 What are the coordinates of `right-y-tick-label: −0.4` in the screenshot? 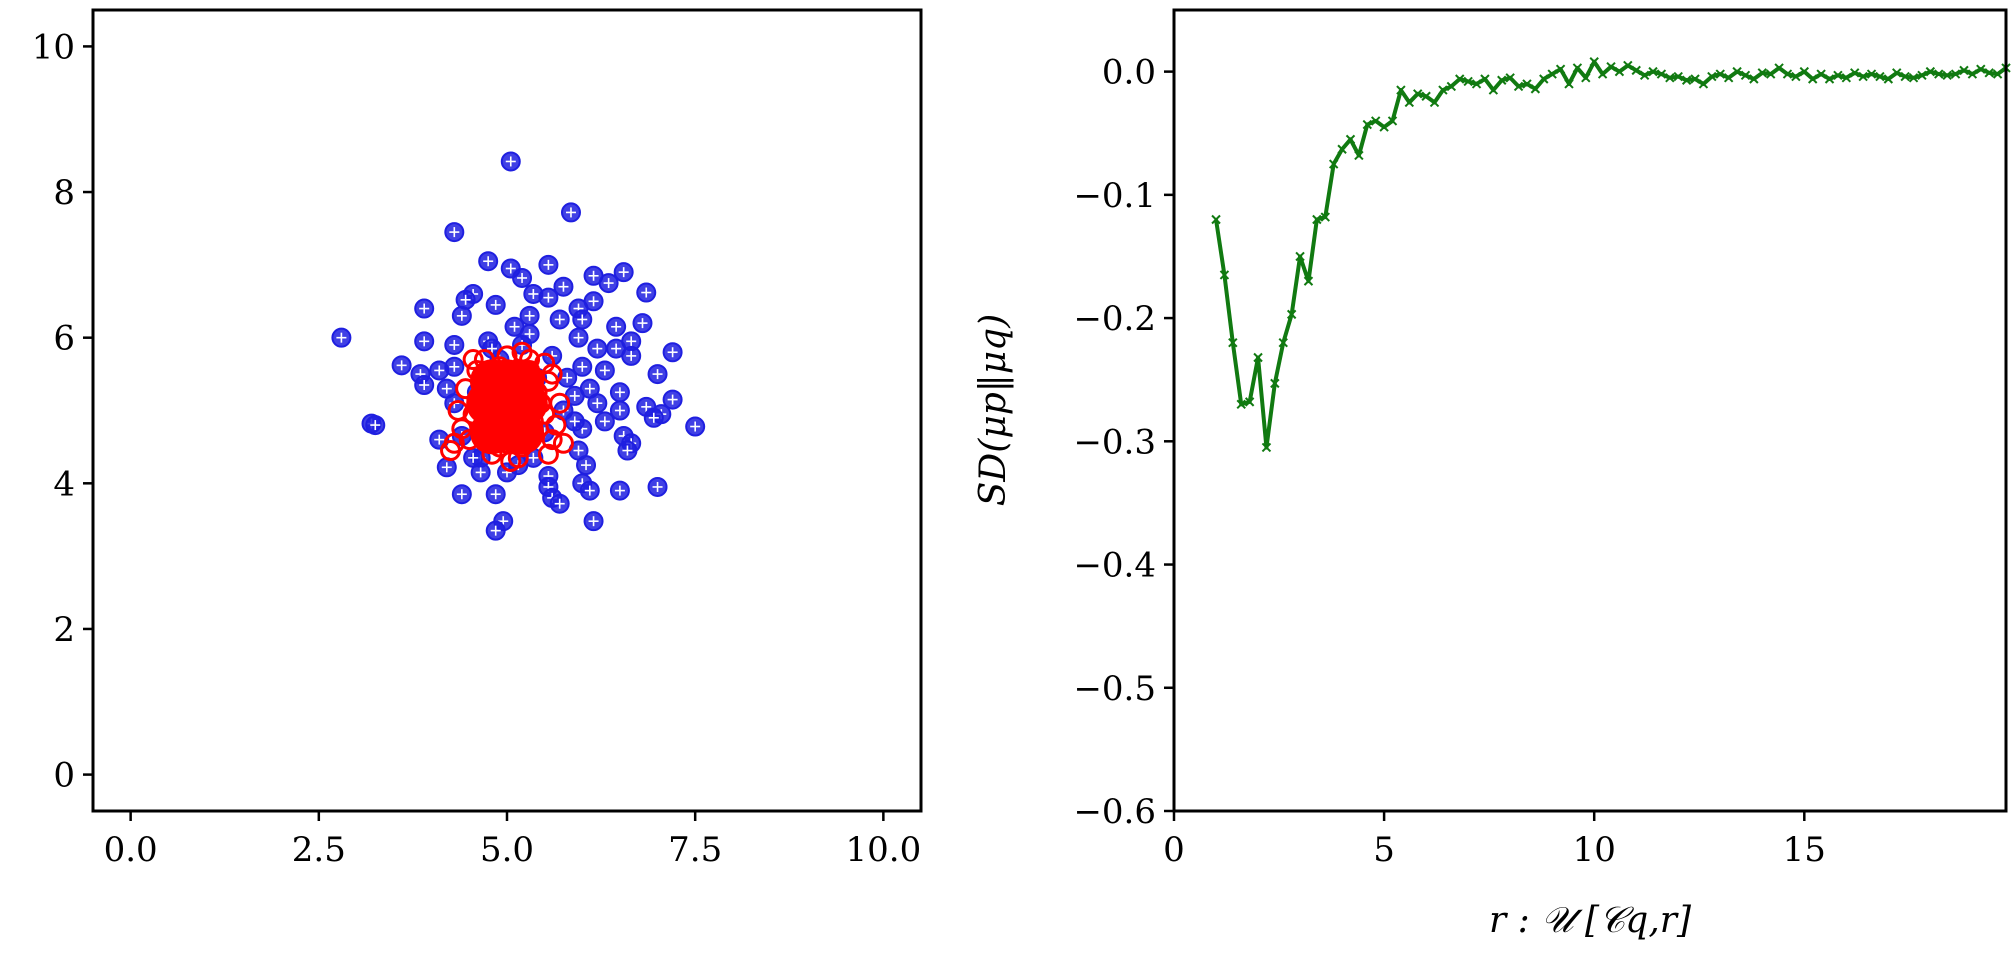 It's located at (1114, 566).